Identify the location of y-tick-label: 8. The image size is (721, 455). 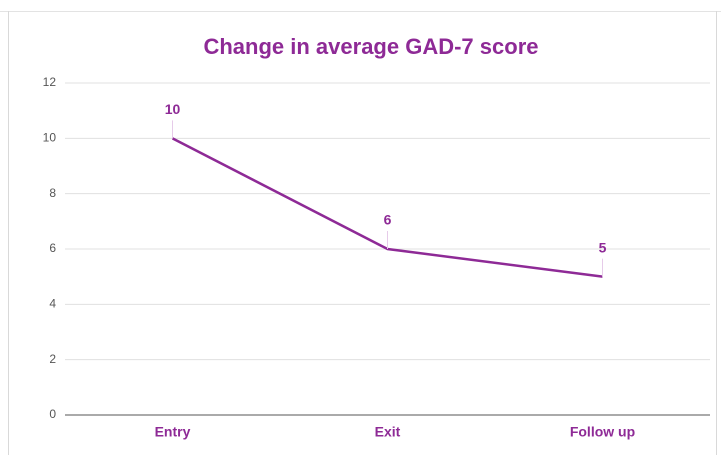
(52, 193).